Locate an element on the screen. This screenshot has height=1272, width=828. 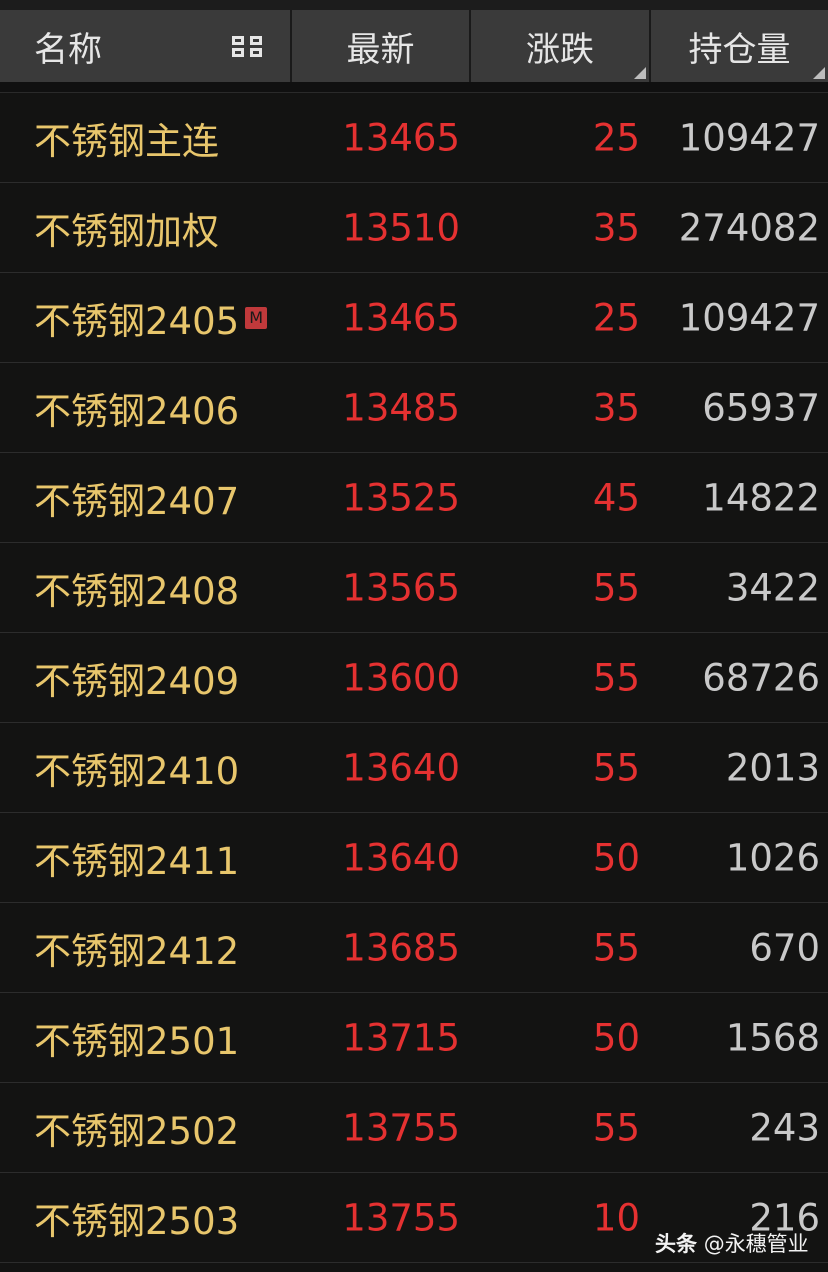
column-header-change-label: 涨跌 is located at coordinates (560, 49).